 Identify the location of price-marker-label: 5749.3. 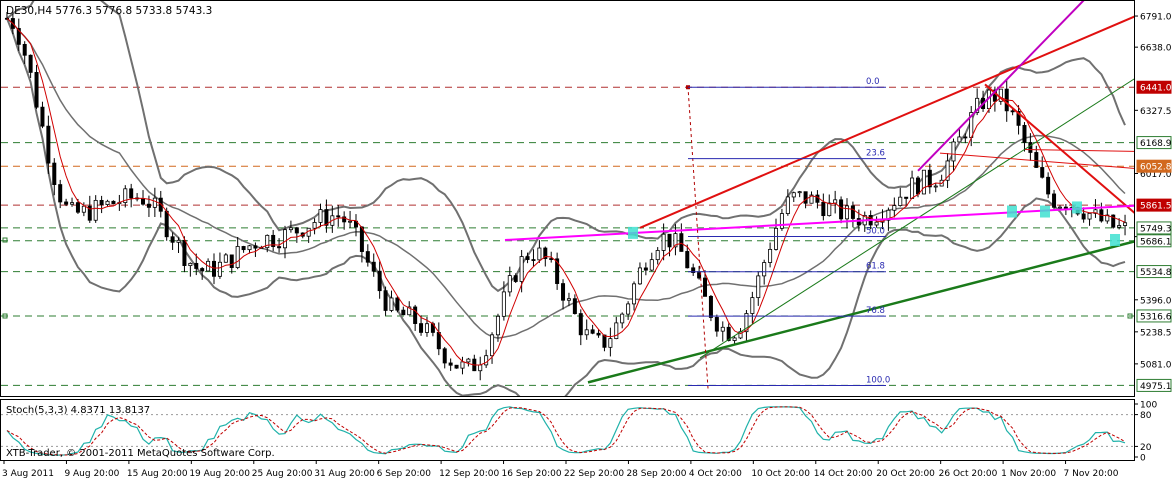
(1156, 229).